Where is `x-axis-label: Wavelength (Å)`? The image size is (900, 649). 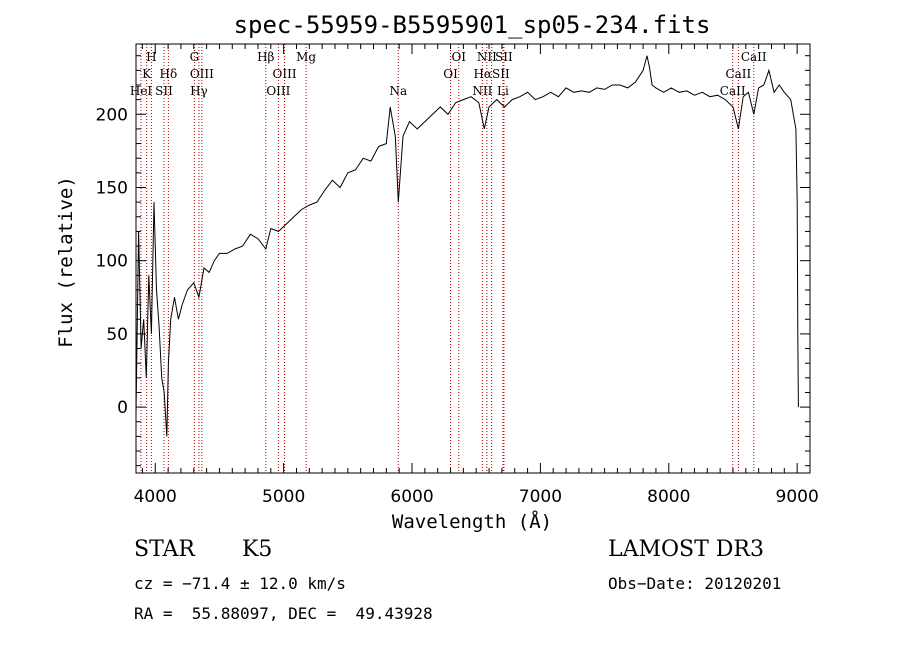 x-axis-label: Wavelength (Å) is located at coordinates (472, 521).